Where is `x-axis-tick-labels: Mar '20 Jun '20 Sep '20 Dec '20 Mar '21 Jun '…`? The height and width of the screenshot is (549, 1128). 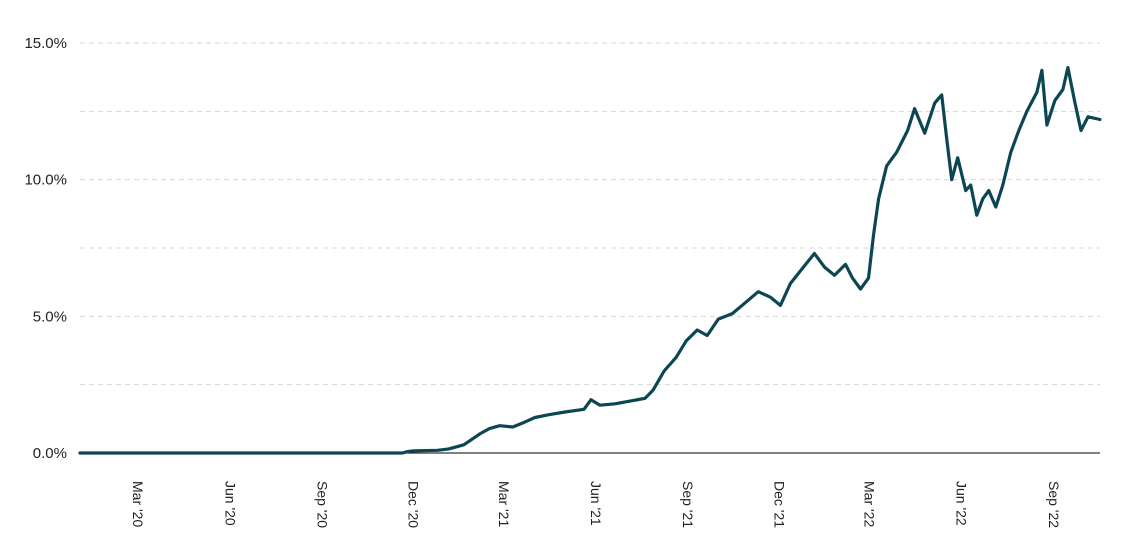
x-axis-tick-labels: Mar '20 Jun '20 Sep '20 Dec '20 Mar '21 Jun '… is located at coordinates (596, 504).